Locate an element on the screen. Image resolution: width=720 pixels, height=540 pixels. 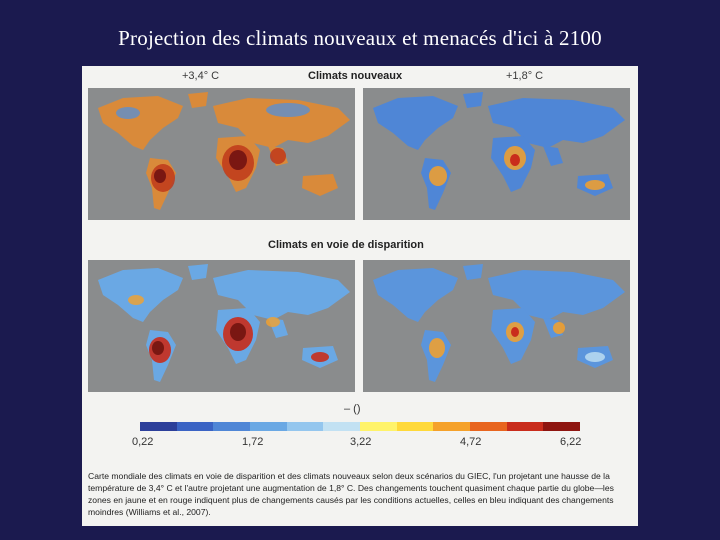
scale-tick: 6,22 is located at coordinates (571, 442).